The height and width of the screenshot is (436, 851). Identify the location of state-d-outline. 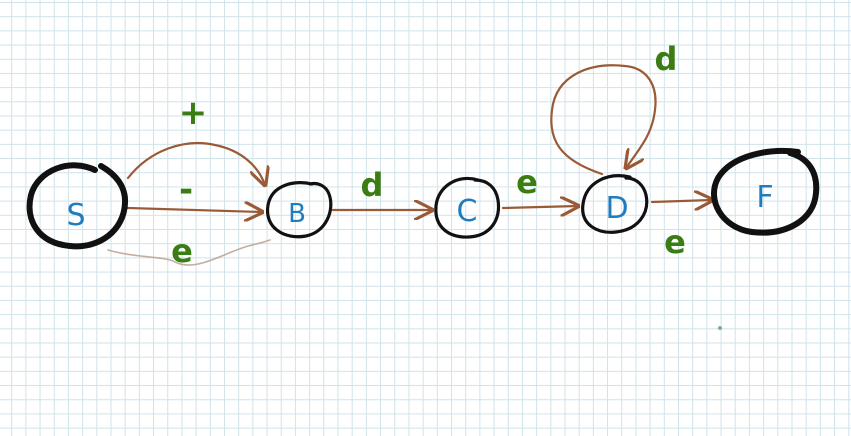
(615, 204).